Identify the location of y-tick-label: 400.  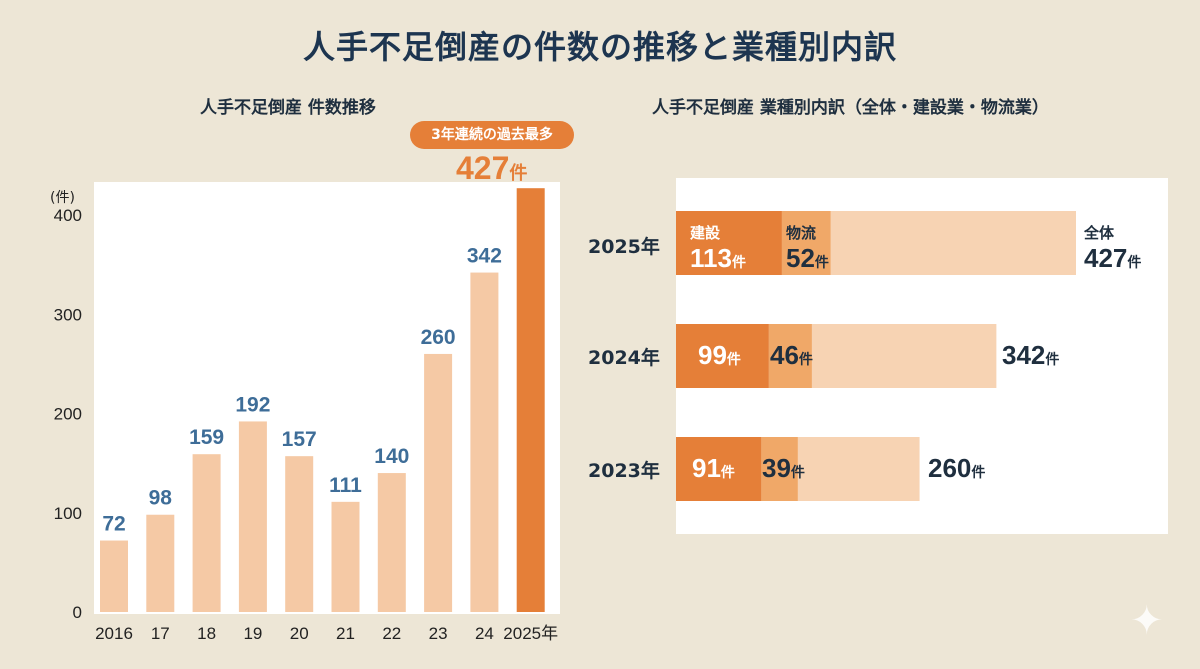
(68, 215).